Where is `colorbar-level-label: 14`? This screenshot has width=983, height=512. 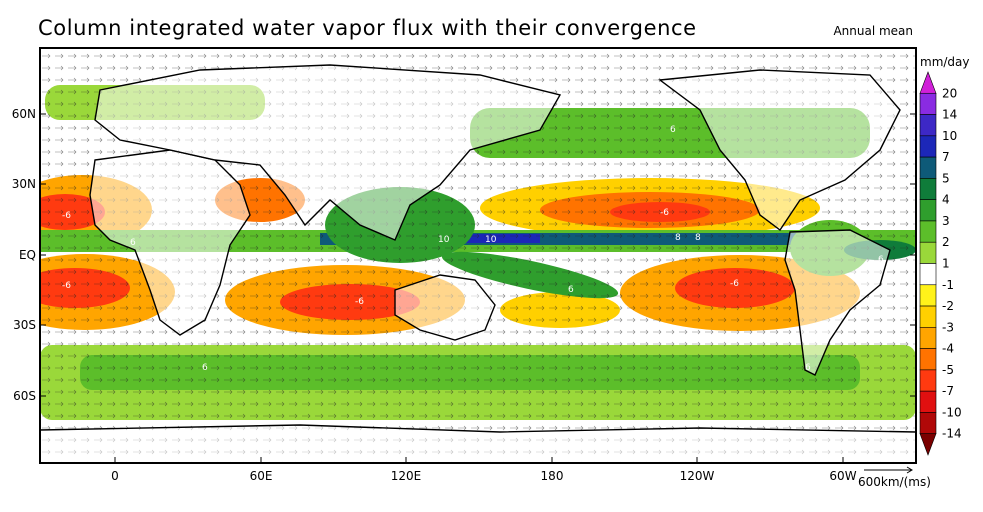 colorbar-level-label: 14 is located at coordinates (949, 115).